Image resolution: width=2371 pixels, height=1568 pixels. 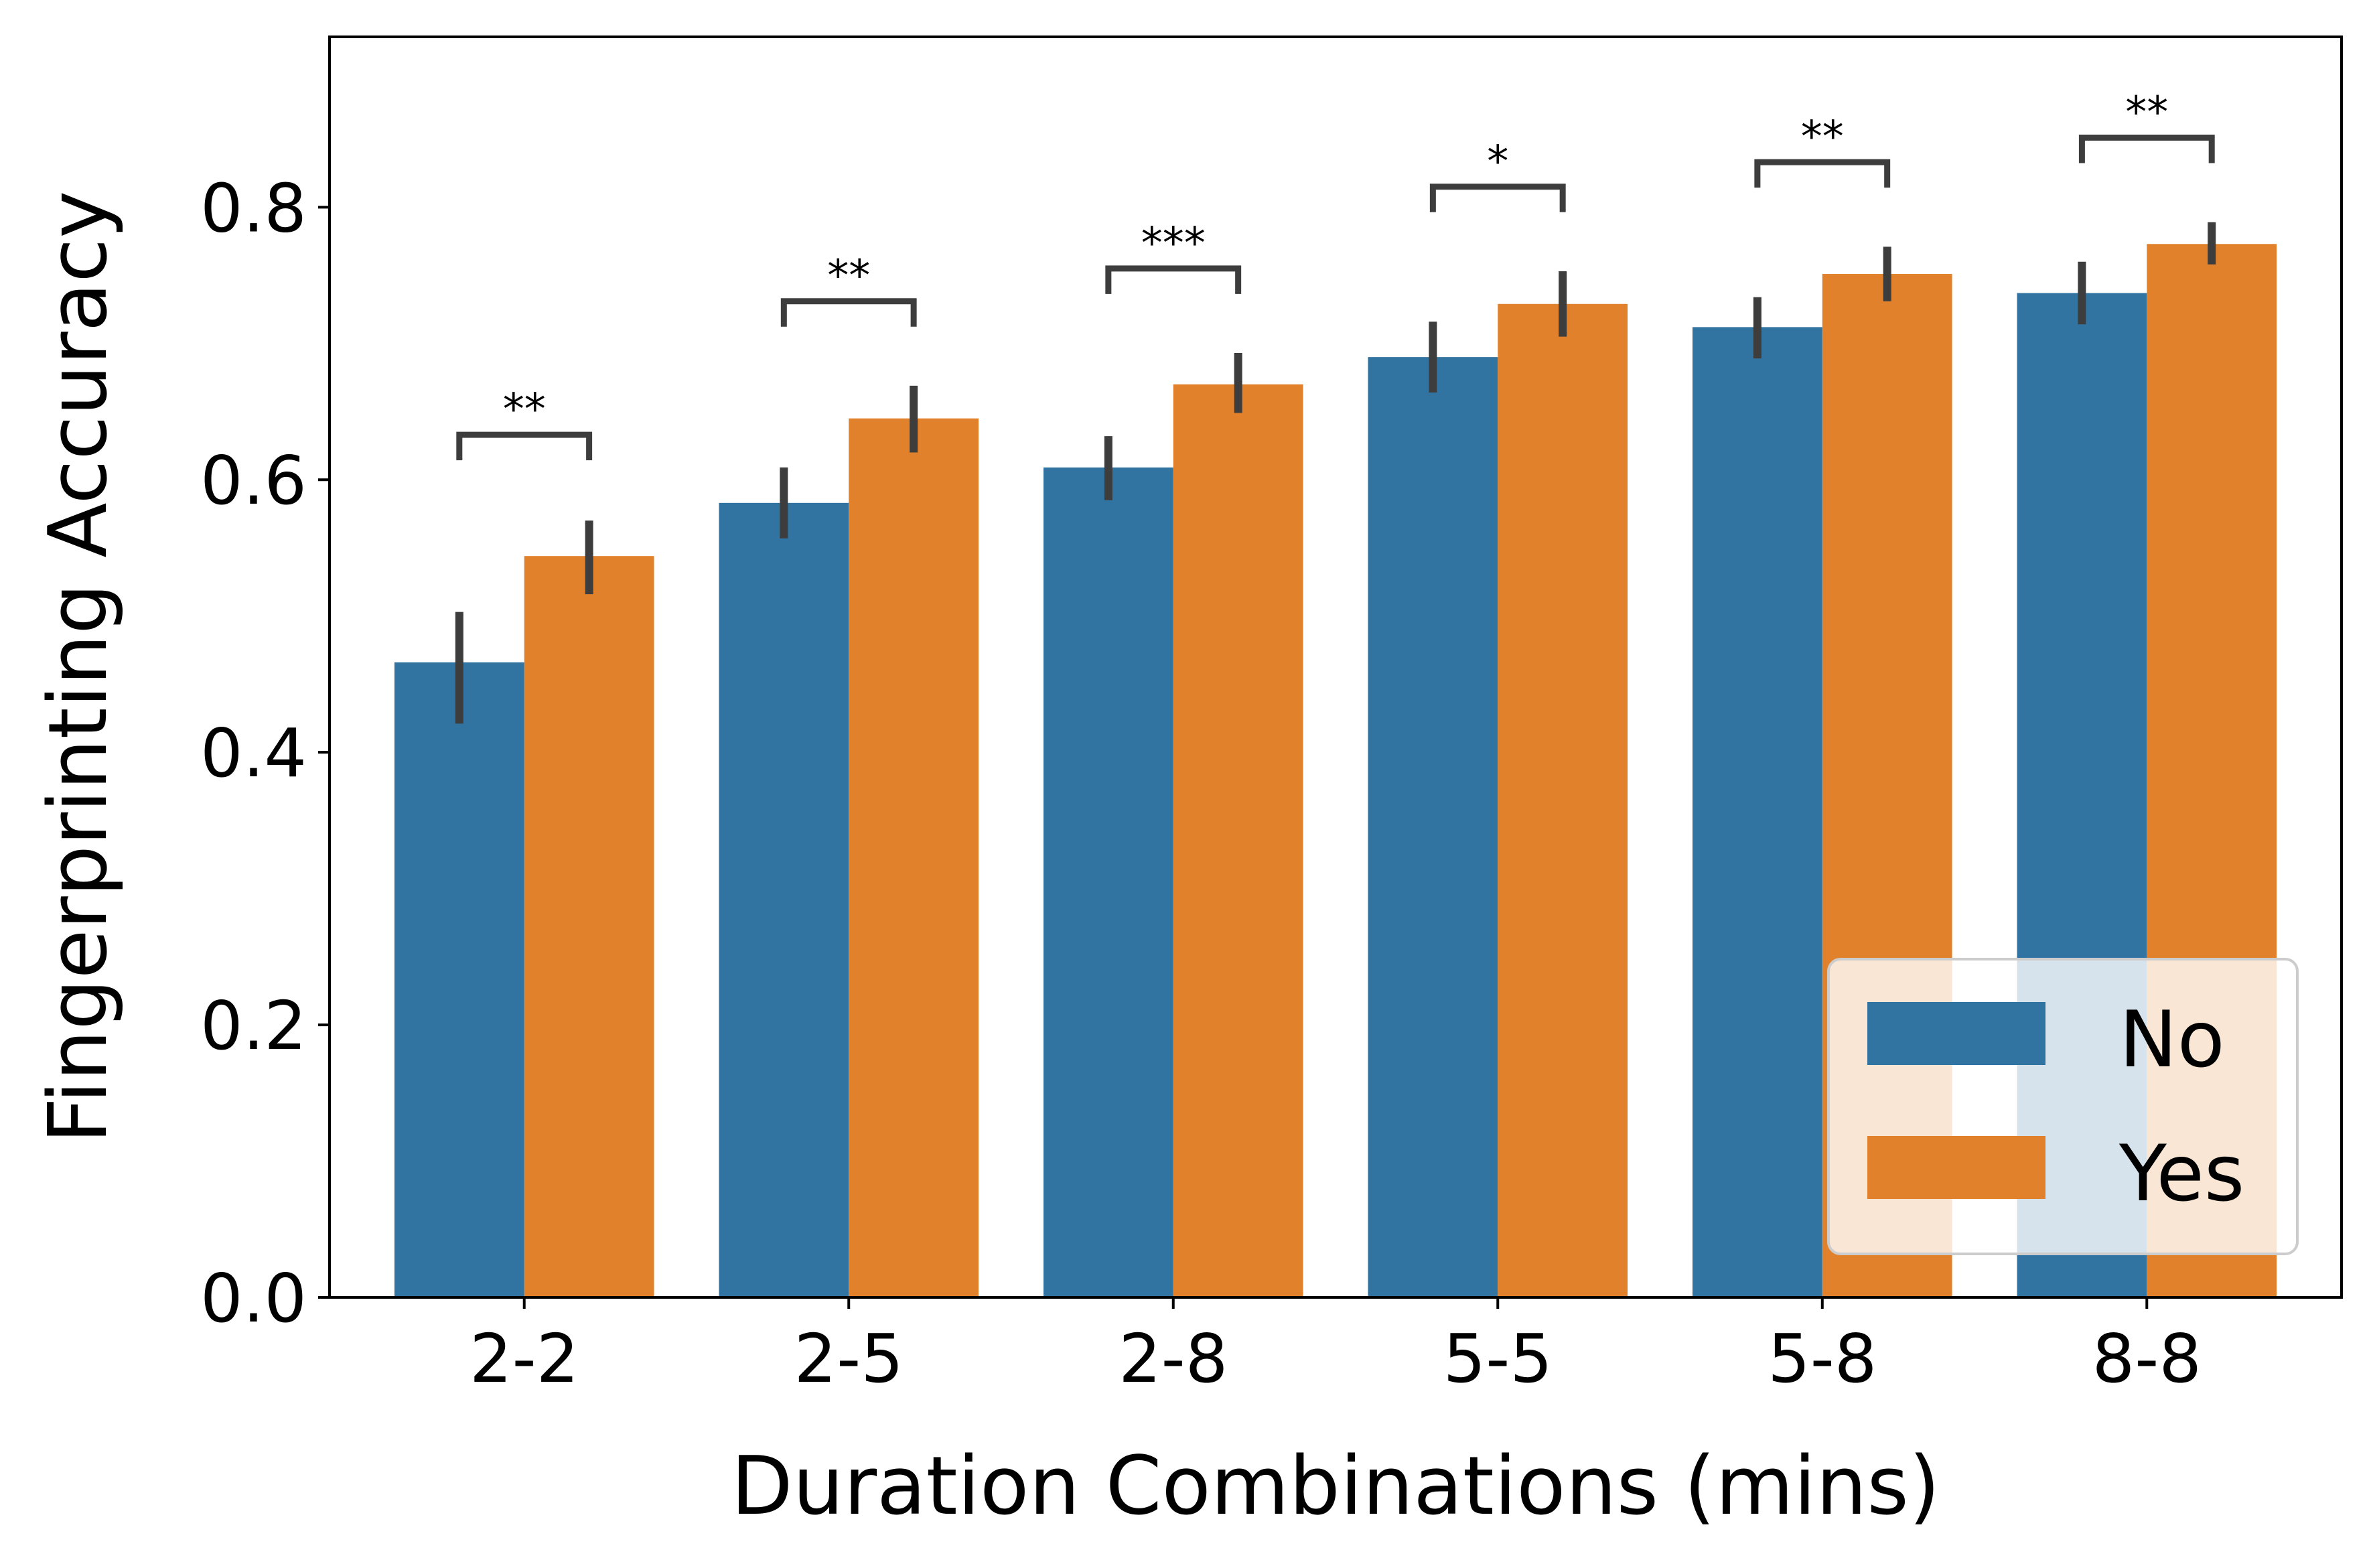 I want to click on y-tick-label-0.4: 0.4, so click(x=253, y=753).